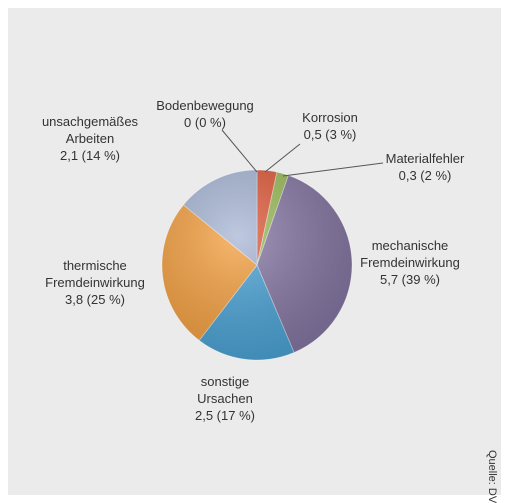 The width and height of the screenshot is (517, 503). What do you see at coordinates (90, 155) in the screenshot?
I see `value-label: 2,1 (14 %)` at bounding box center [90, 155].